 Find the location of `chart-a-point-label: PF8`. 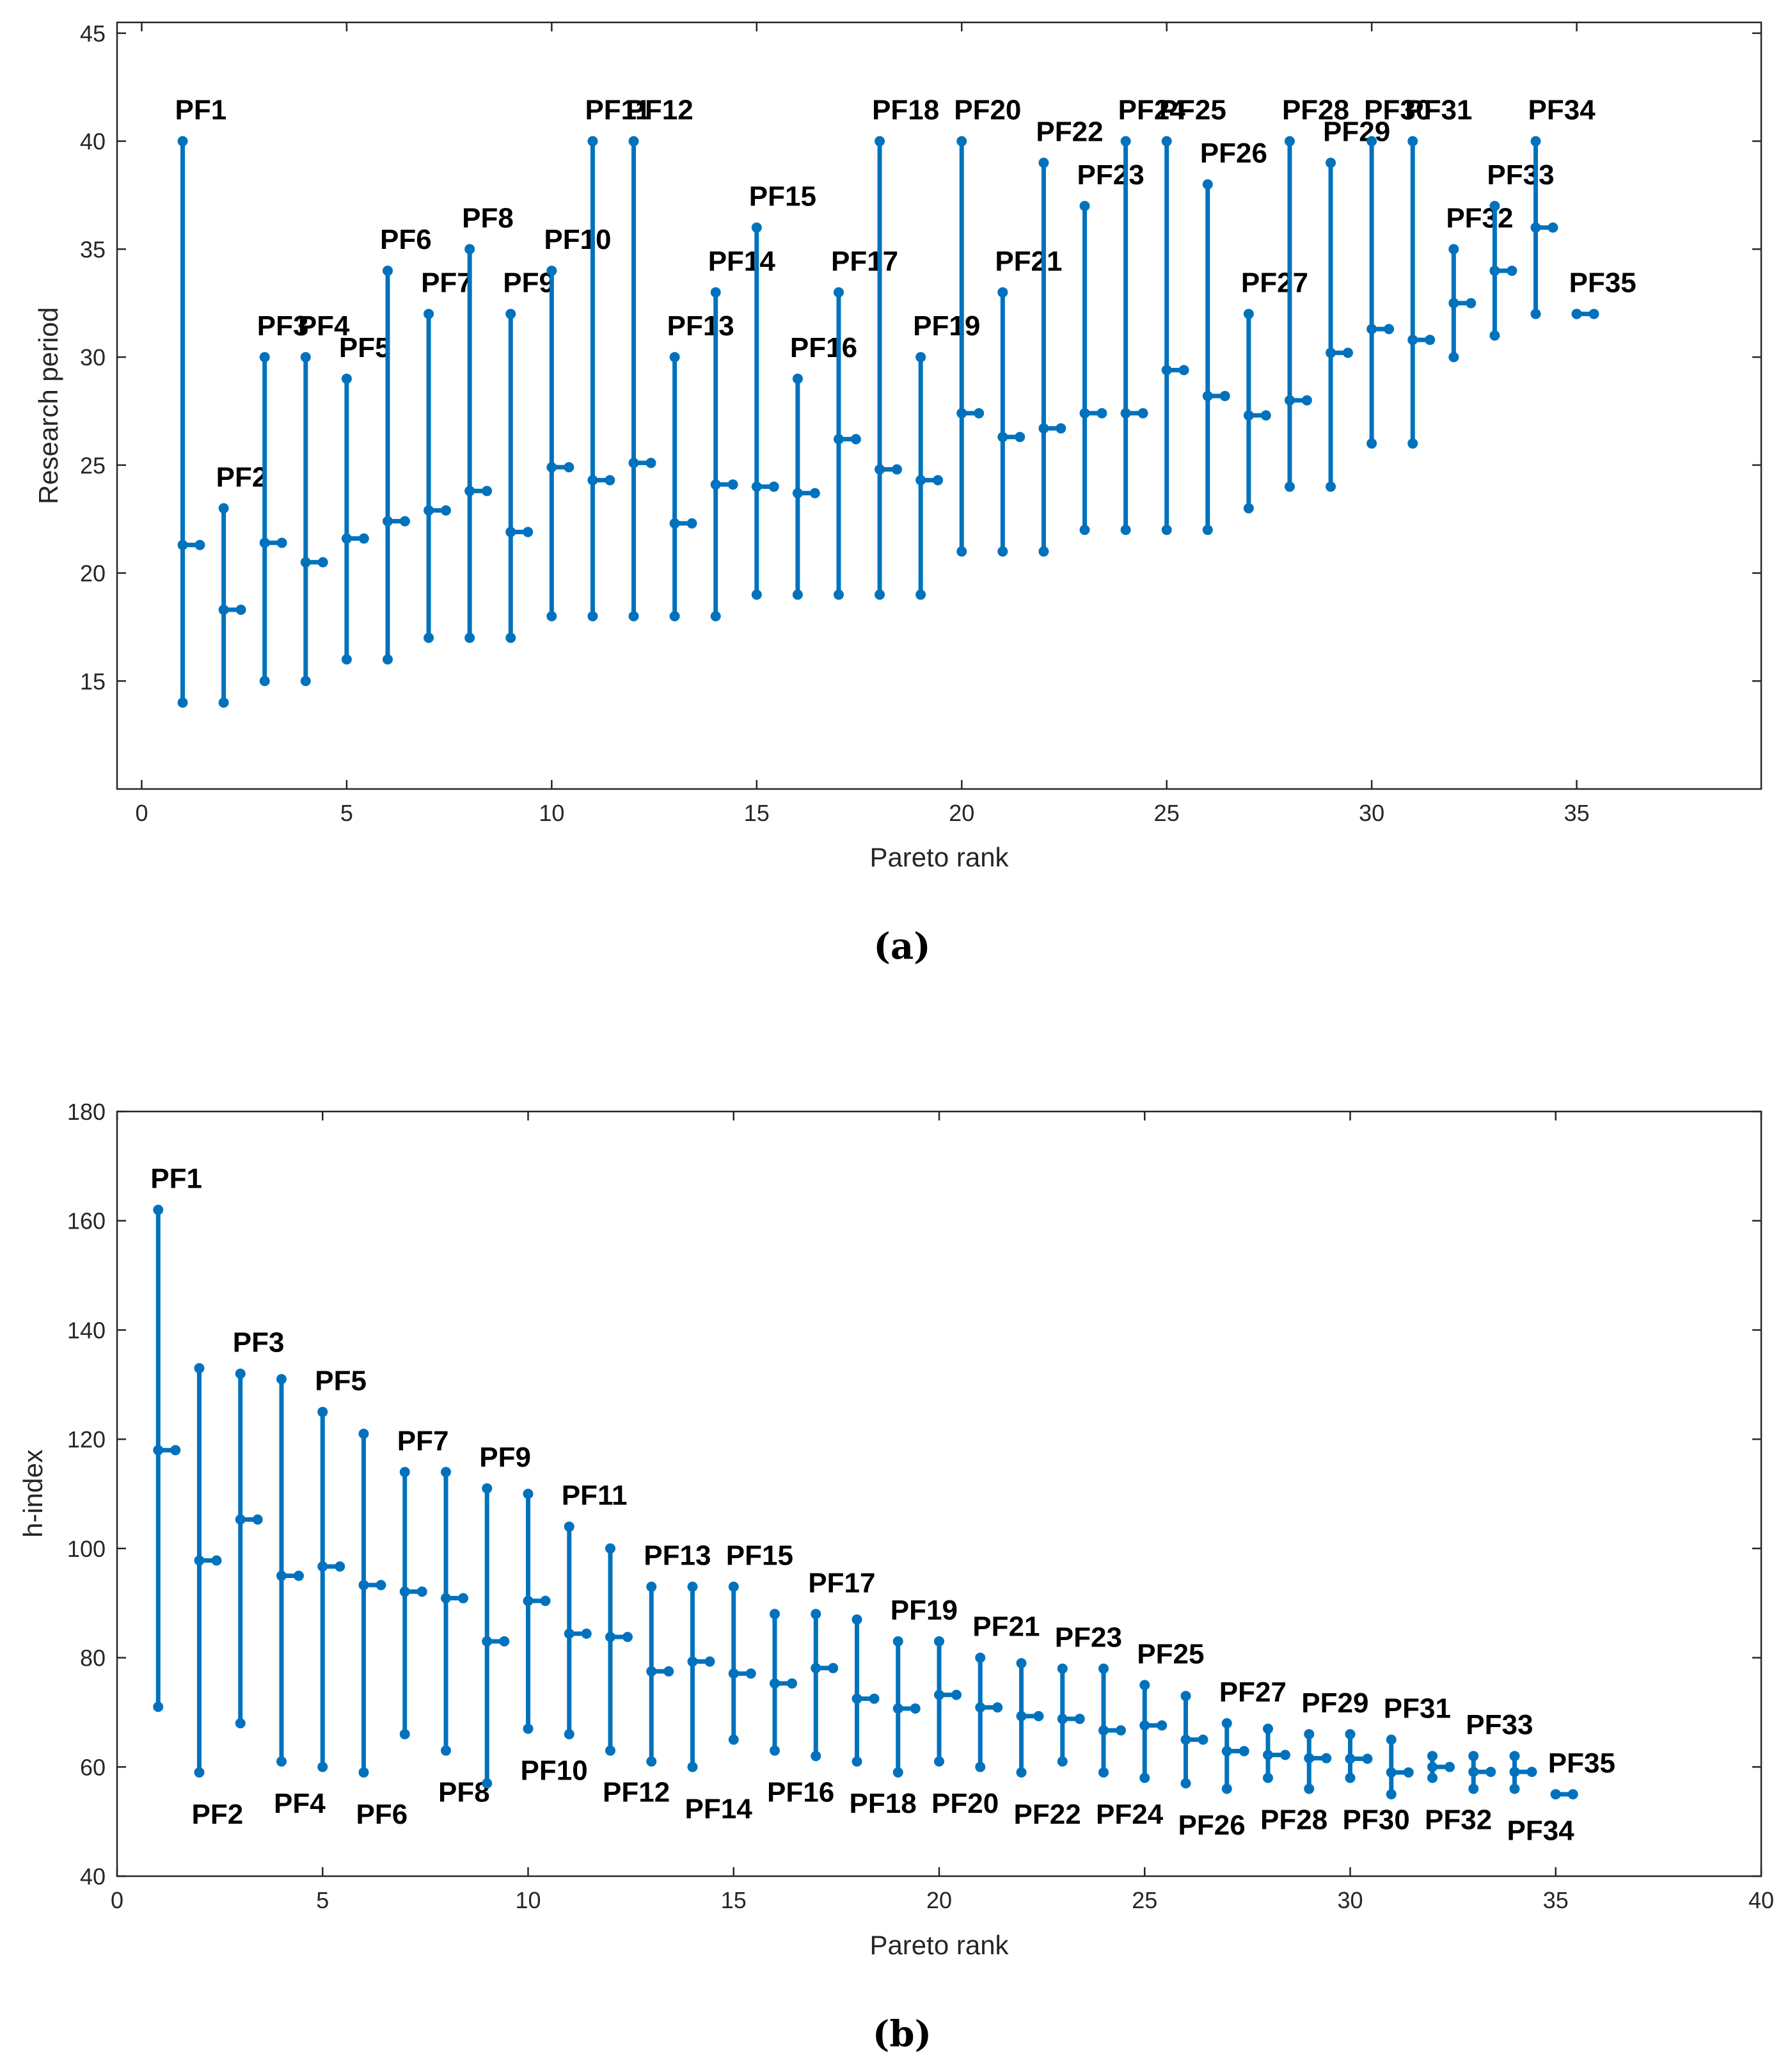

chart-a-point-label: PF8 is located at coordinates (488, 218).